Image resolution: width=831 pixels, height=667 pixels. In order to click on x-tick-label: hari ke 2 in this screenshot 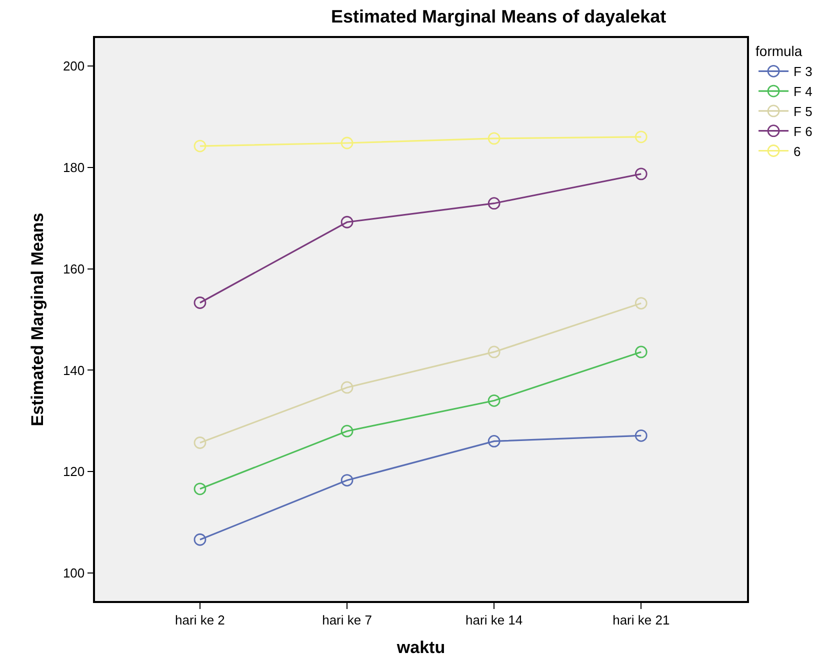, I will do `click(200, 620)`.